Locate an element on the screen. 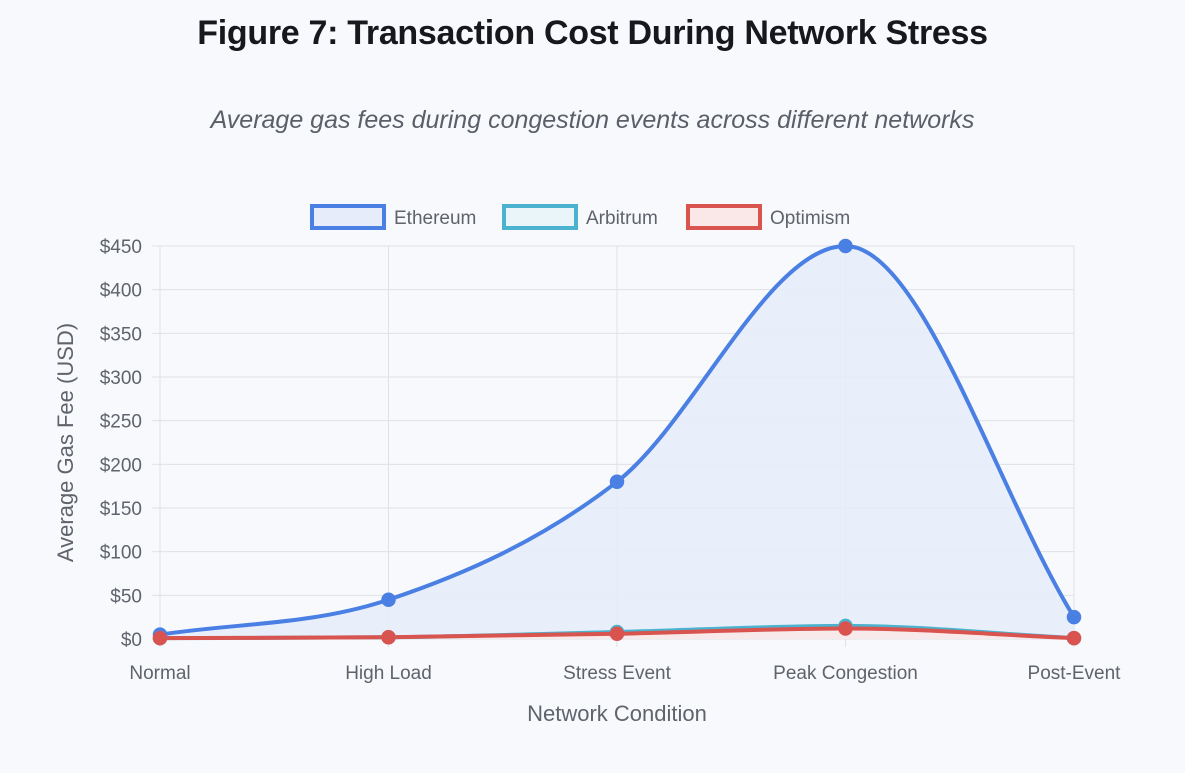  y-tick-label: $400 is located at coordinates (121, 291).